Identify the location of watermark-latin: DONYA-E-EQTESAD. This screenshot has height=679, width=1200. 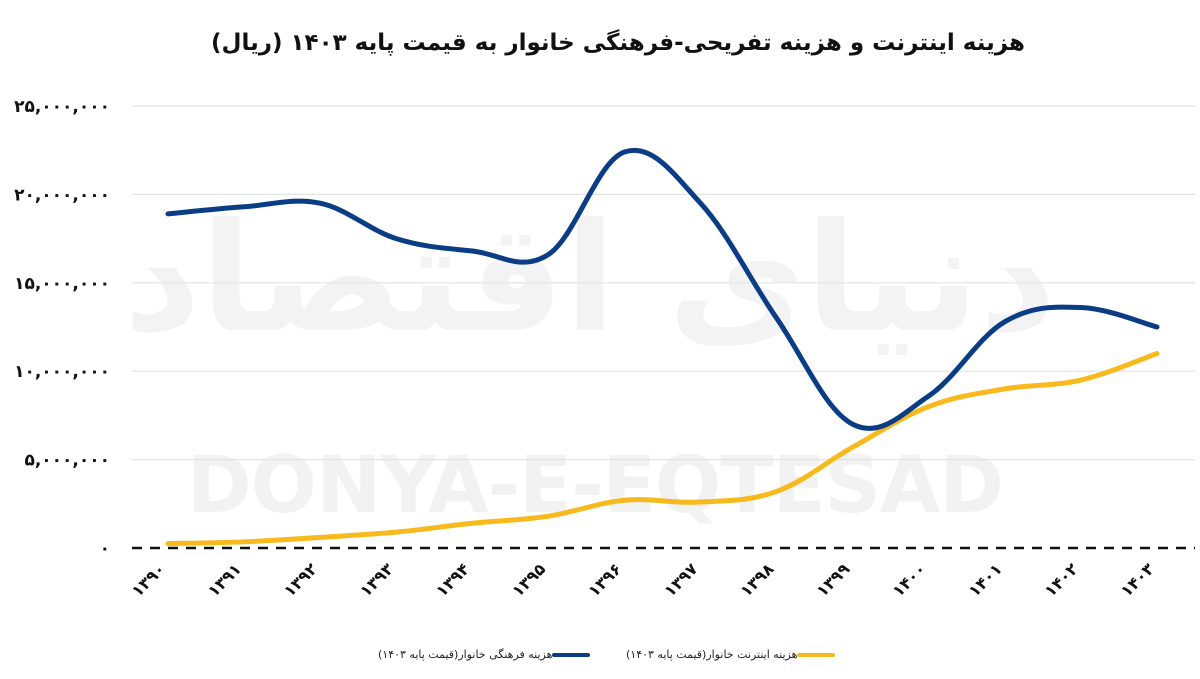
(595, 486).